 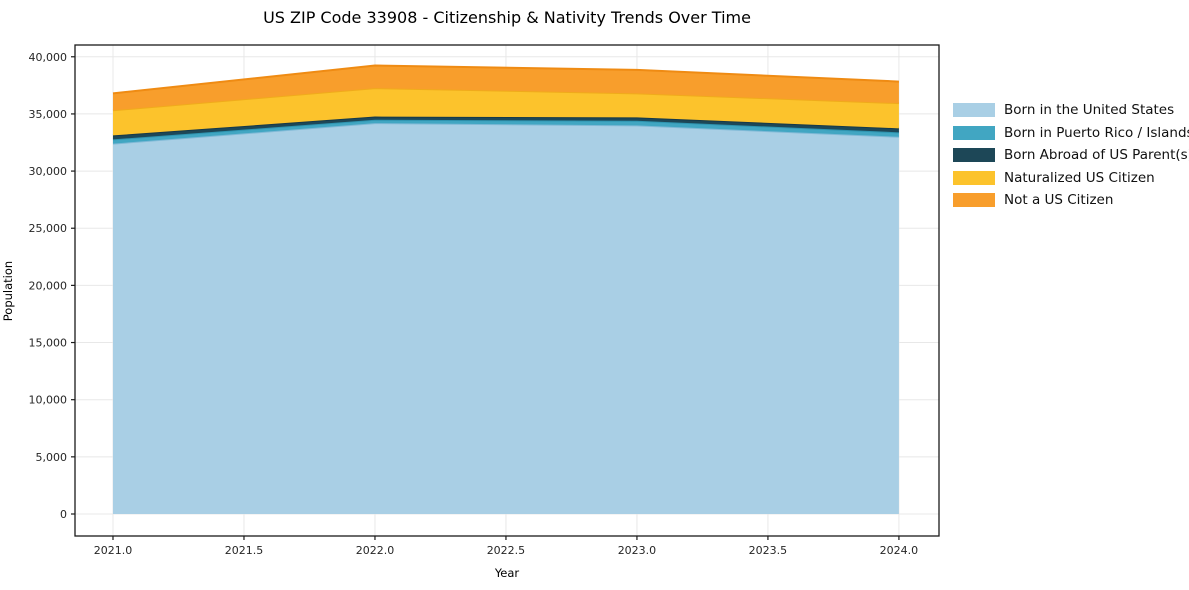 I want to click on legend-label: Naturalized US Citizen, so click(x=1079, y=177).